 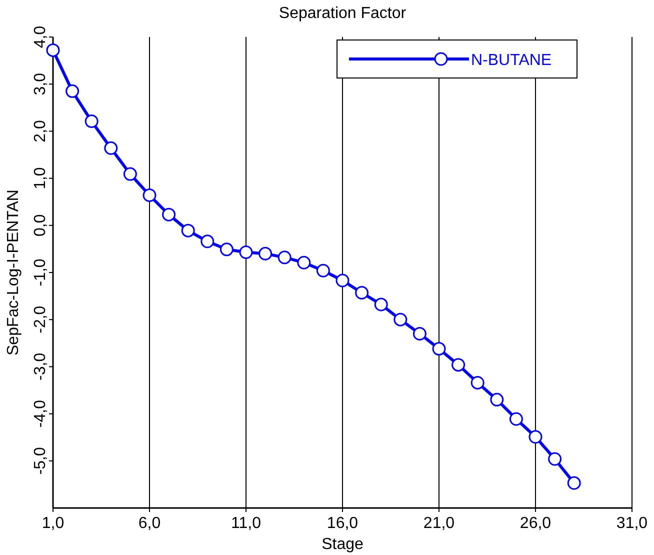 What do you see at coordinates (511, 60) in the screenshot?
I see `legend-label: N-BUTANE` at bounding box center [511, 60].